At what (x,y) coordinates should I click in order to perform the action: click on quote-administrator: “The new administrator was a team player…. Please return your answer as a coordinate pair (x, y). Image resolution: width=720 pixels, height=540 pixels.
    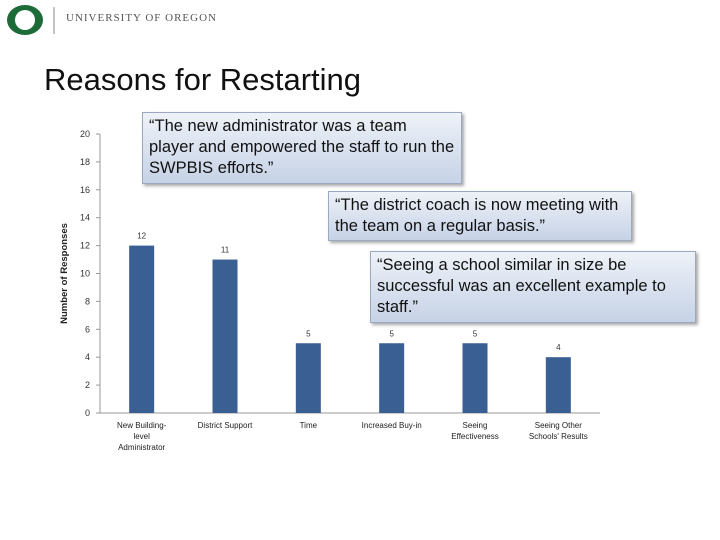
    Looking at the image, I should click on (302, 148).